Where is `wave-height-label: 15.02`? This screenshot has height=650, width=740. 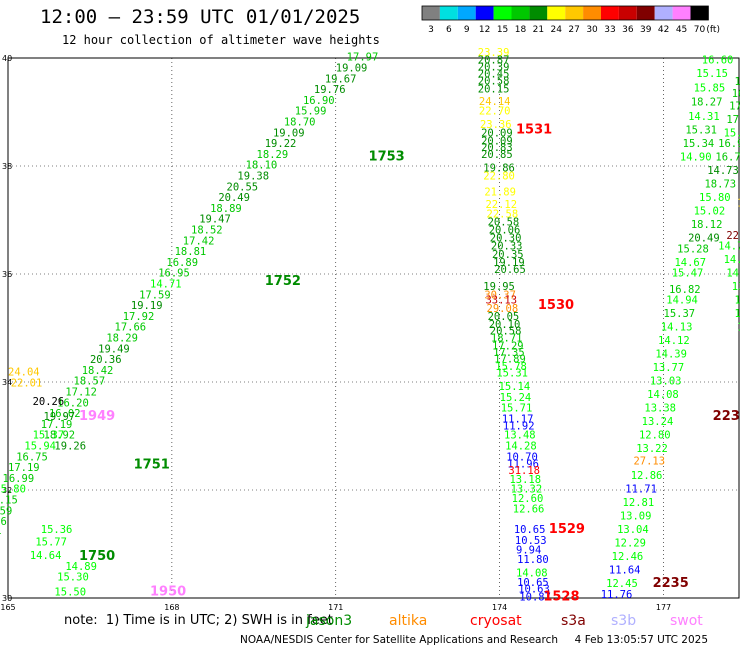
wave-height-label: 15.02 is located at coordinates (710, 212).